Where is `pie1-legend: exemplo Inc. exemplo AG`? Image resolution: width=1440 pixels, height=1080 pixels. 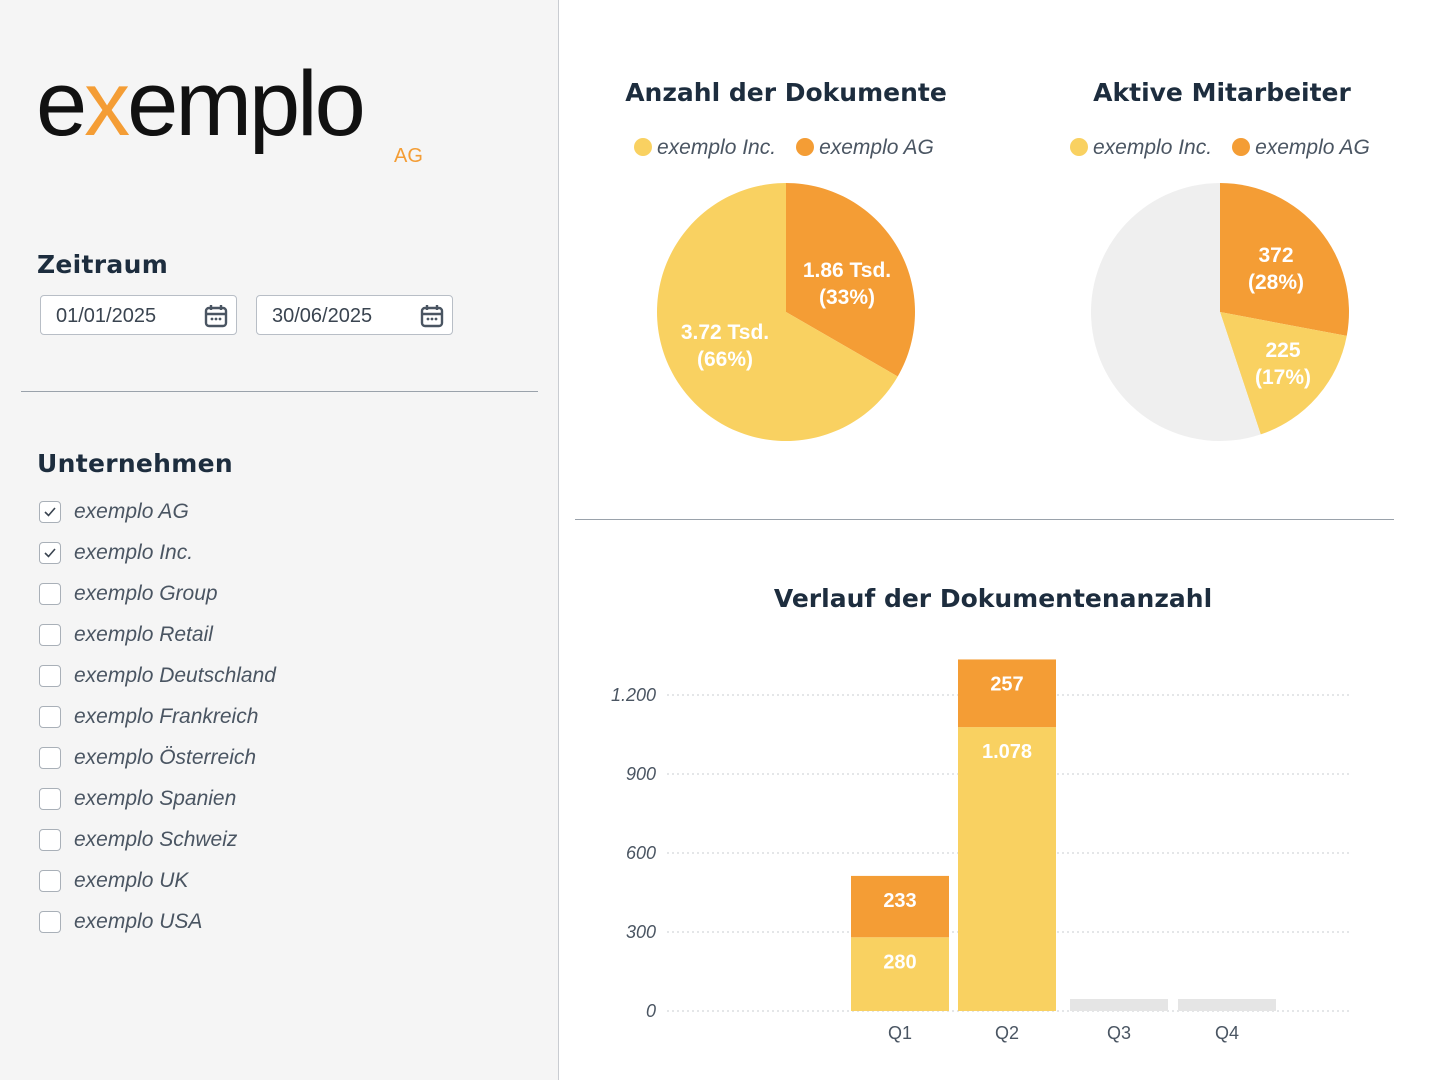
pie1-legend: exemplo Inc. exemplo AG is located at coordinates (784, 148).